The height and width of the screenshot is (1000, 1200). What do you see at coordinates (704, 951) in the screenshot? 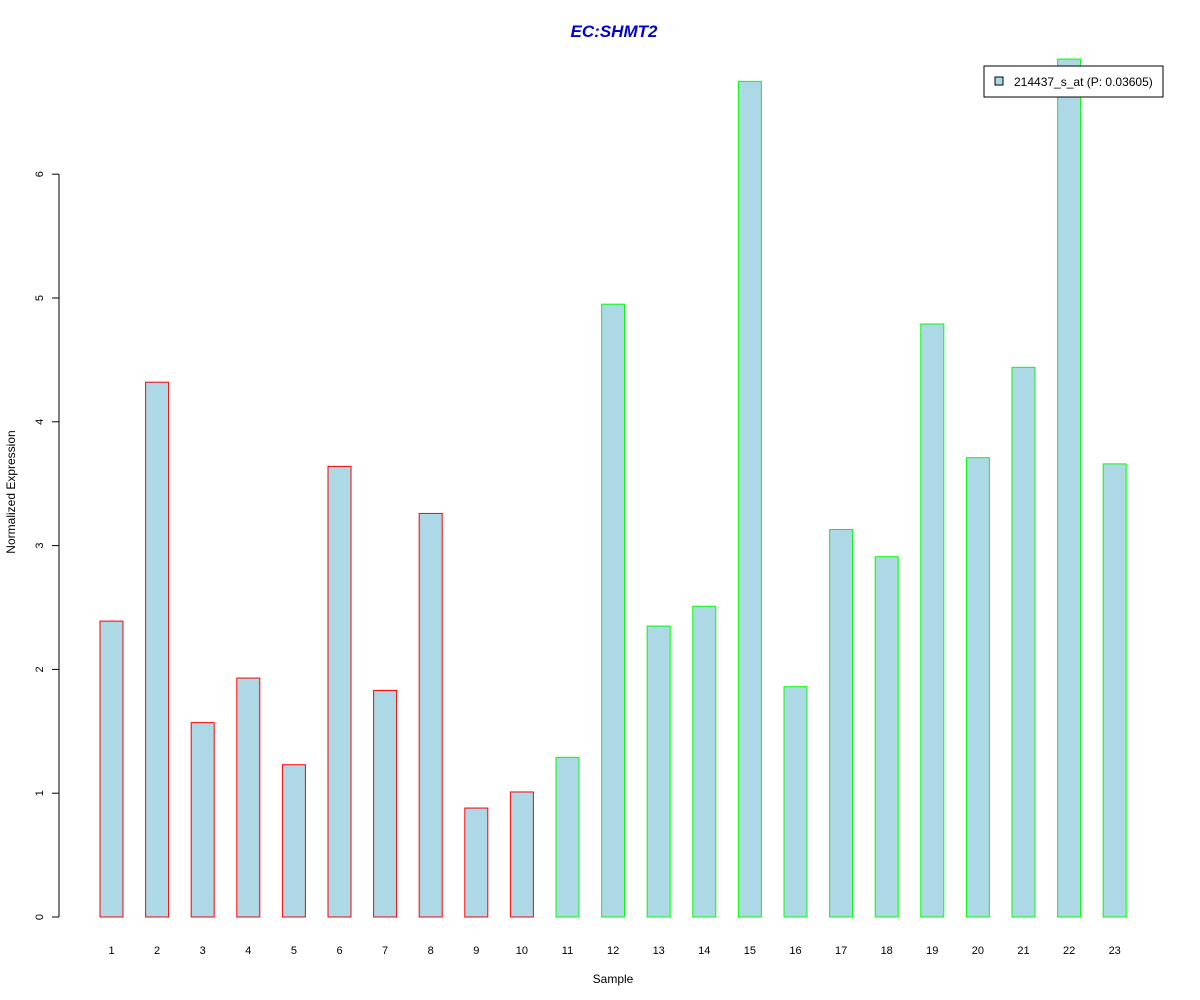
I see `x-tick-label-14: 14` at bounding box center [704, 951].